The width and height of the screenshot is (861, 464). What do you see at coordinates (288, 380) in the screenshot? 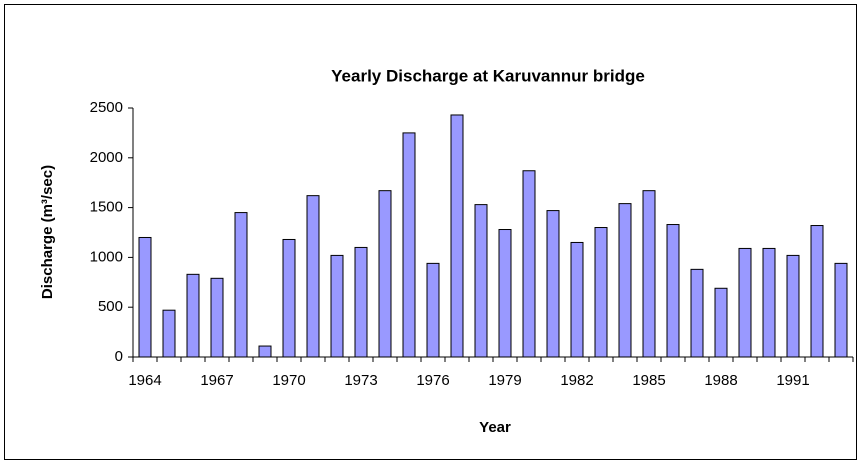
I see `x-tick-label: 1970` at bounding box center [288, 380].